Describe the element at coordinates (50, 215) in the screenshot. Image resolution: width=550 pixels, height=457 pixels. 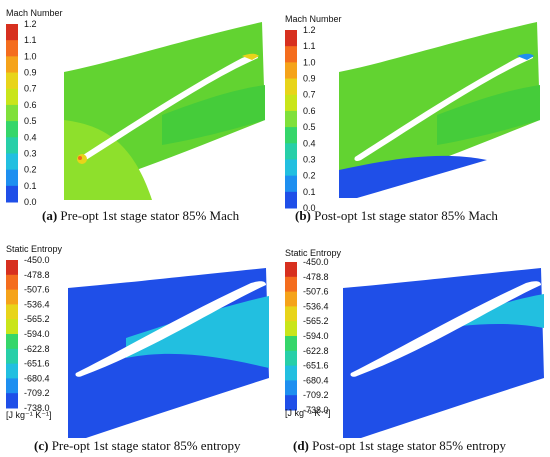
I see `caption-letter: (a)` at that location.